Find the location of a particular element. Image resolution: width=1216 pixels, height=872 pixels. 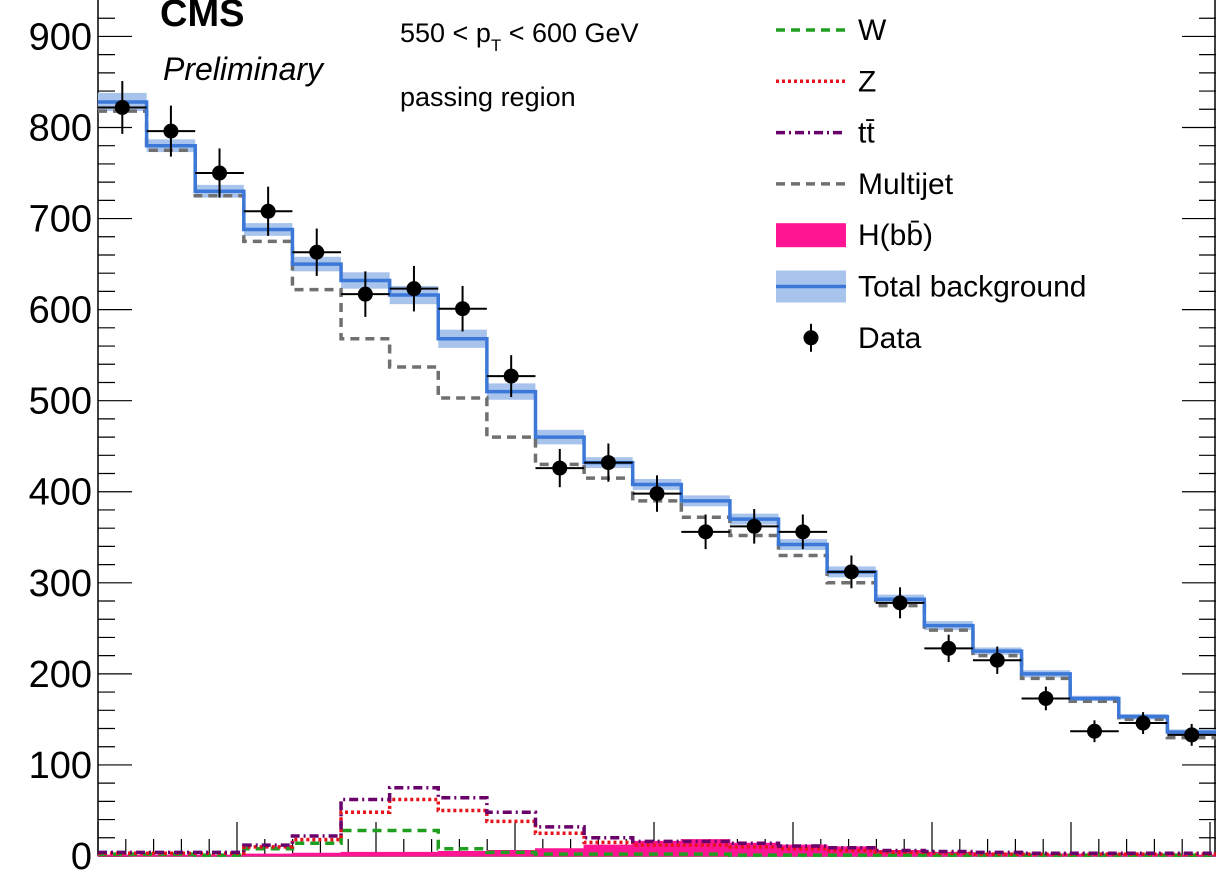

legend-label: Data is located at coordinates (890, 338).